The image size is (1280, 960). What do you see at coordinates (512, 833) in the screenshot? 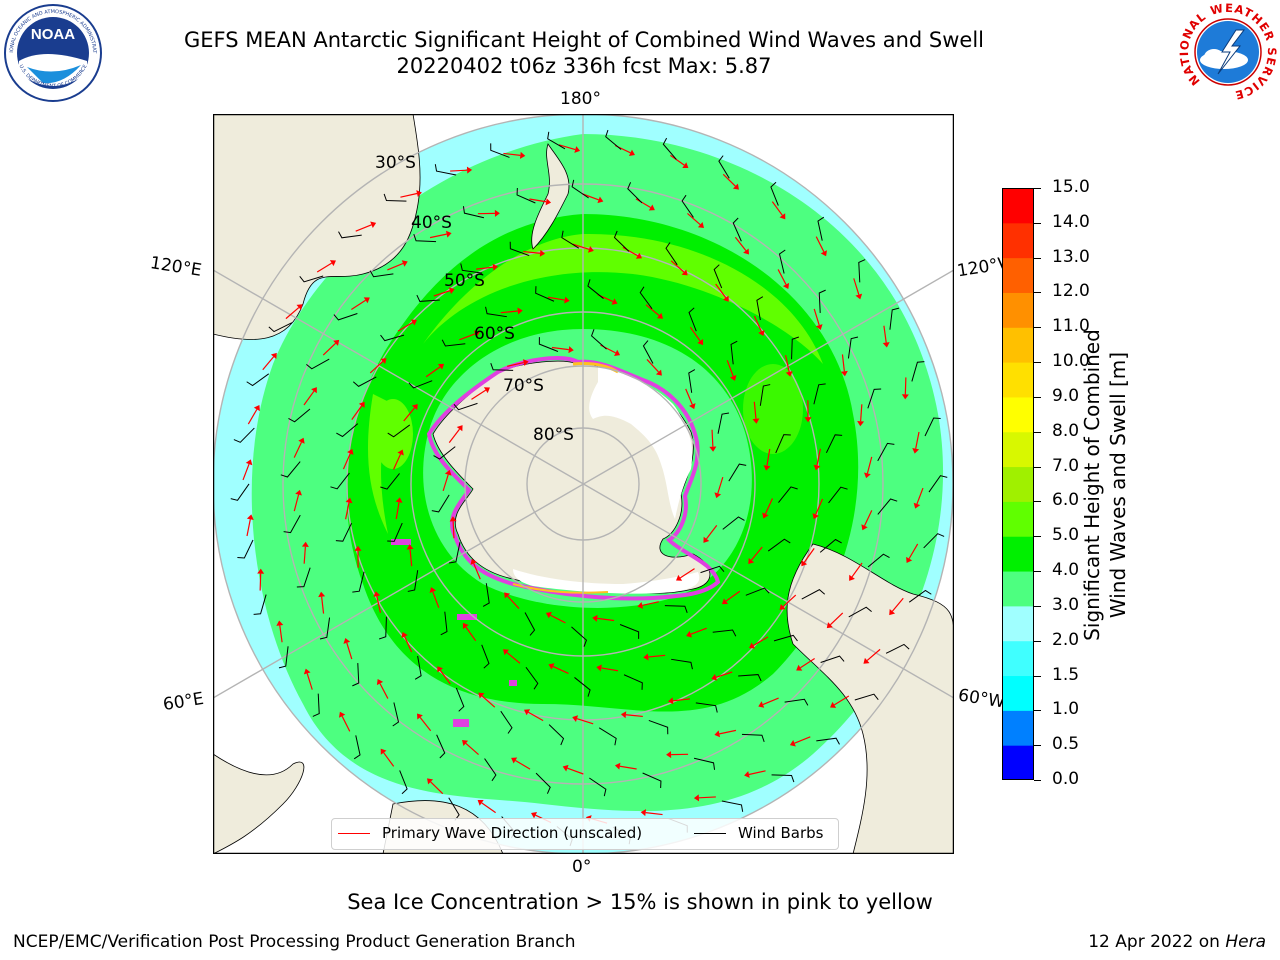
I see `legend-label: Primary Wave Direction (unscaled)` at bounding box center [512, 833].